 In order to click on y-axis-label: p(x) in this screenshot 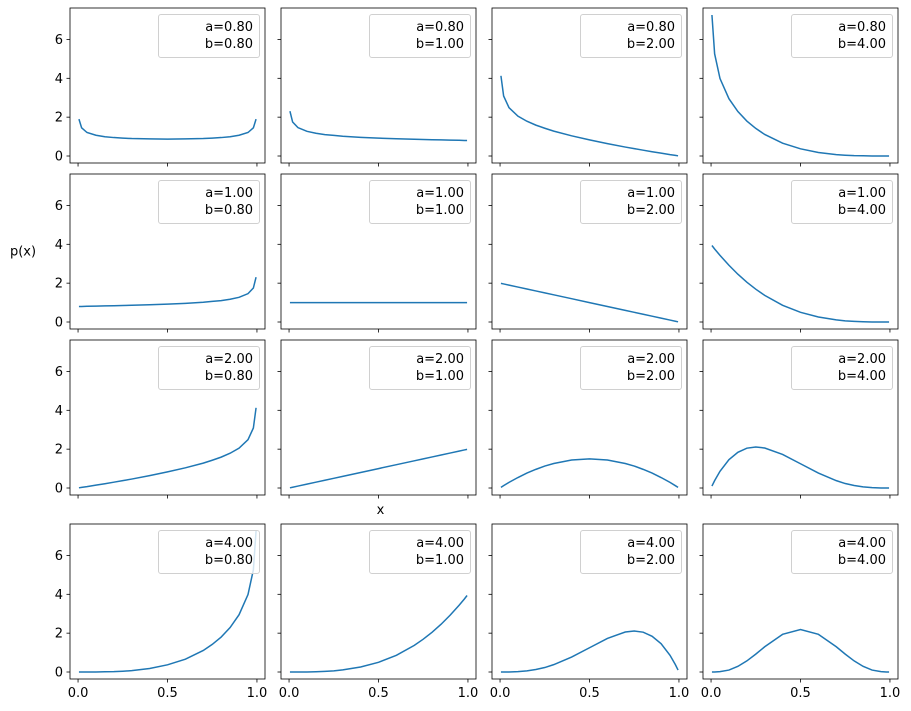, I will do `click(23, 252)`.